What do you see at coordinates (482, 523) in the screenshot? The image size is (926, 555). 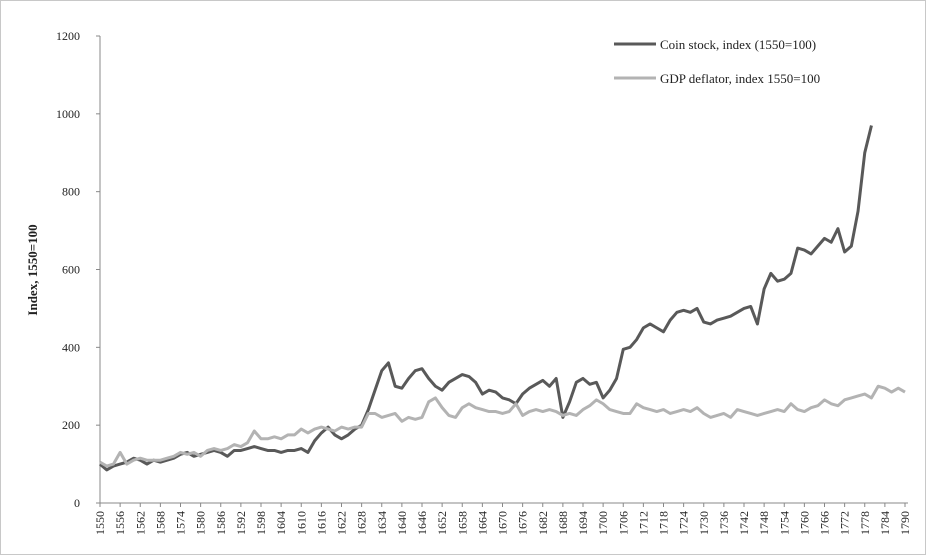 I see `x-tick-label: 1664` at bounding box center [482, 523].